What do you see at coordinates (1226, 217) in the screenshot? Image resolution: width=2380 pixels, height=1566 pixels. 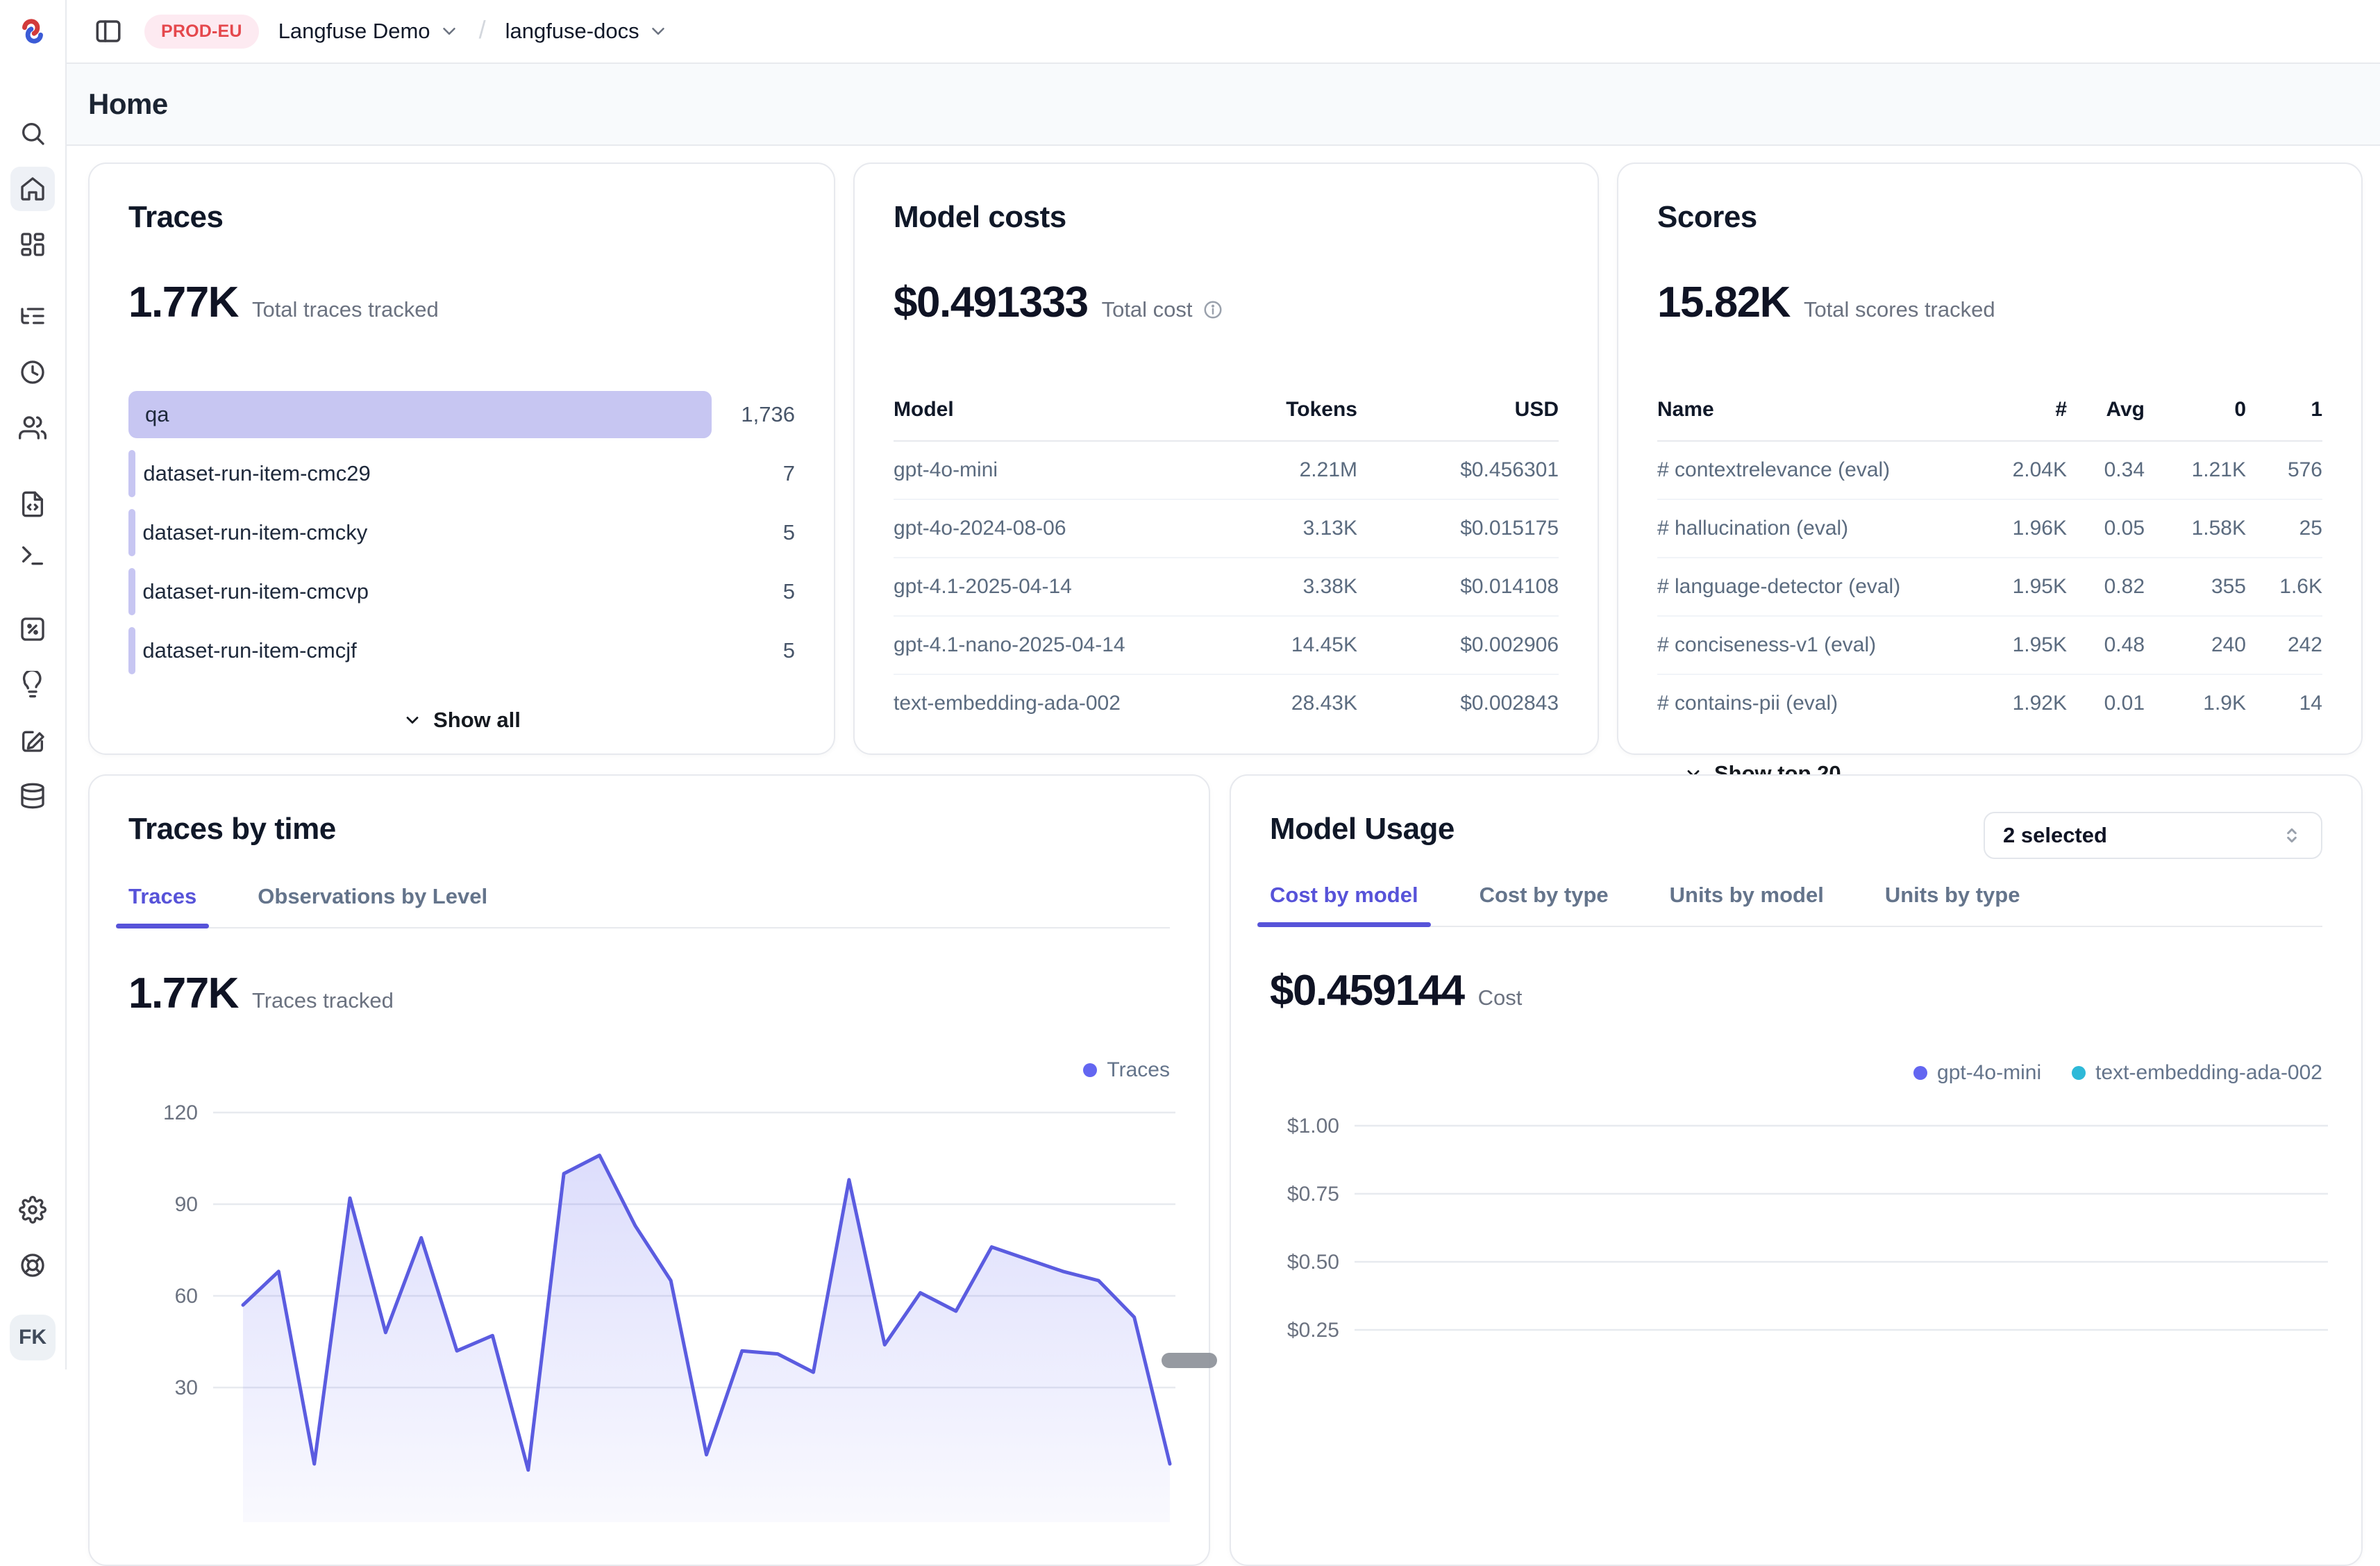 I see `card-title: Model costs` at bounding box center [1226, 217].